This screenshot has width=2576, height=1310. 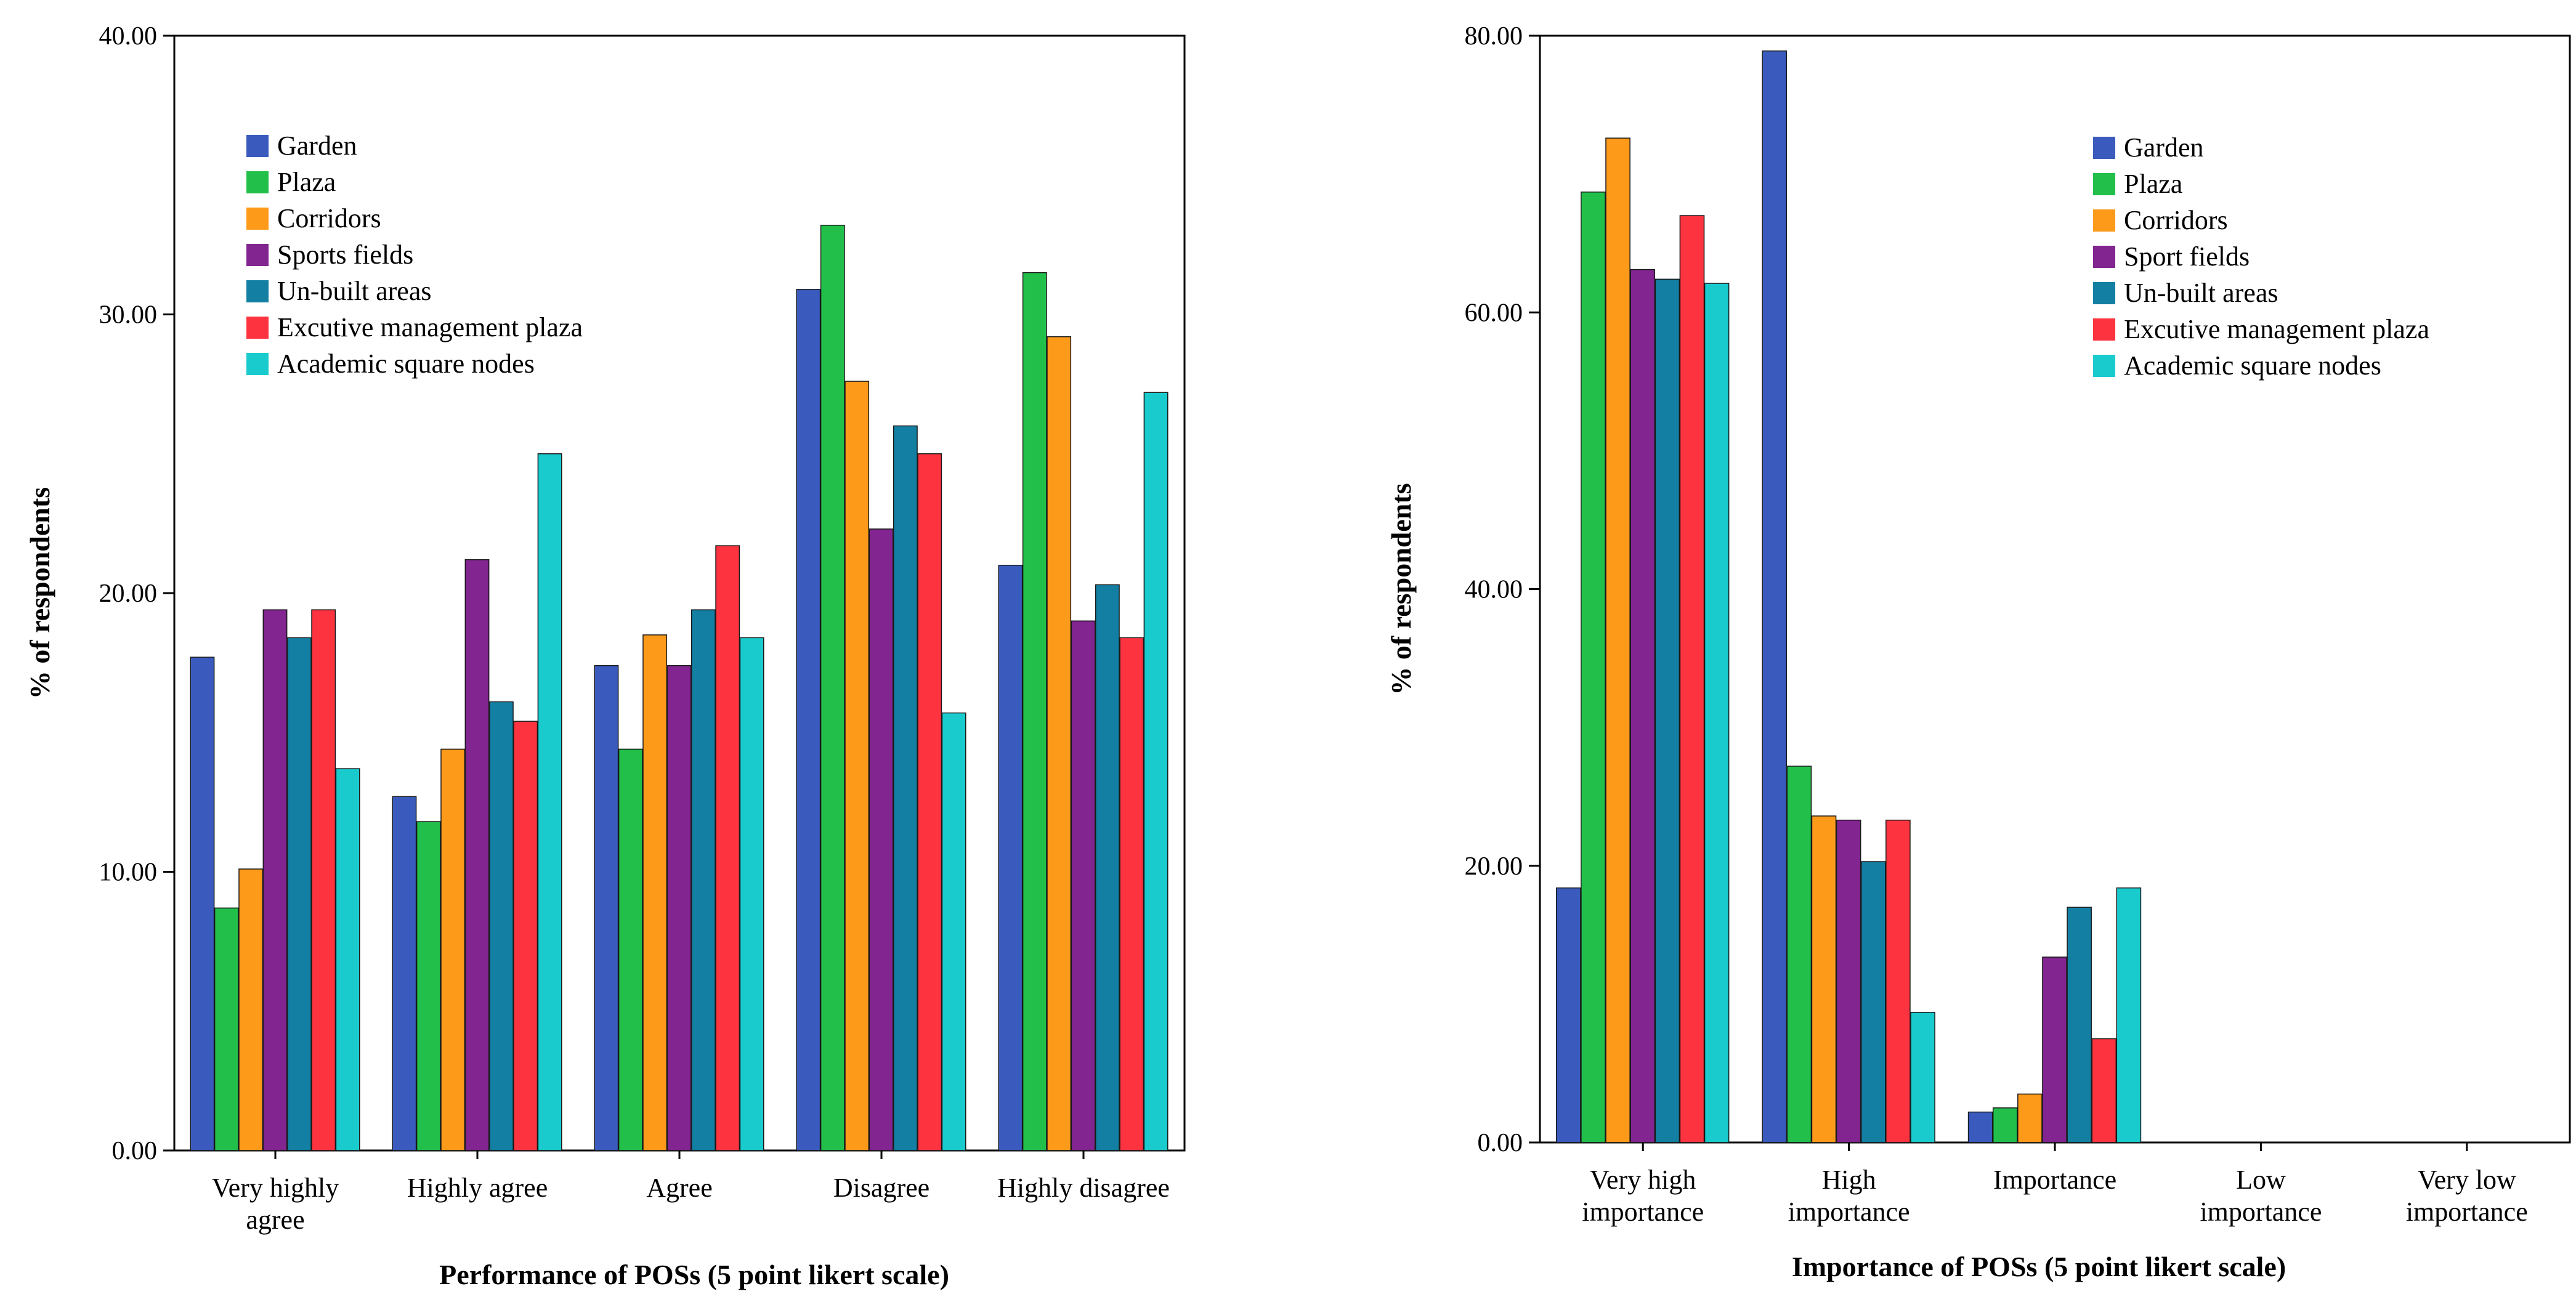 What do you see at coordinates (2164, 148) in the screenshot?
I see `chart1-legend-label: Garden` at bounding box center [2164, 148].